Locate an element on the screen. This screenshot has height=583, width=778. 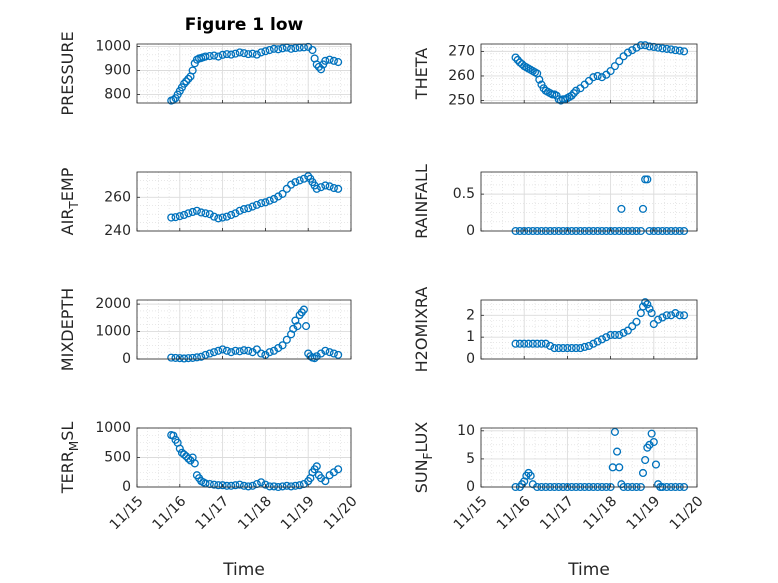
y-tick-label: 1000 is located at coordinates (113, 46).